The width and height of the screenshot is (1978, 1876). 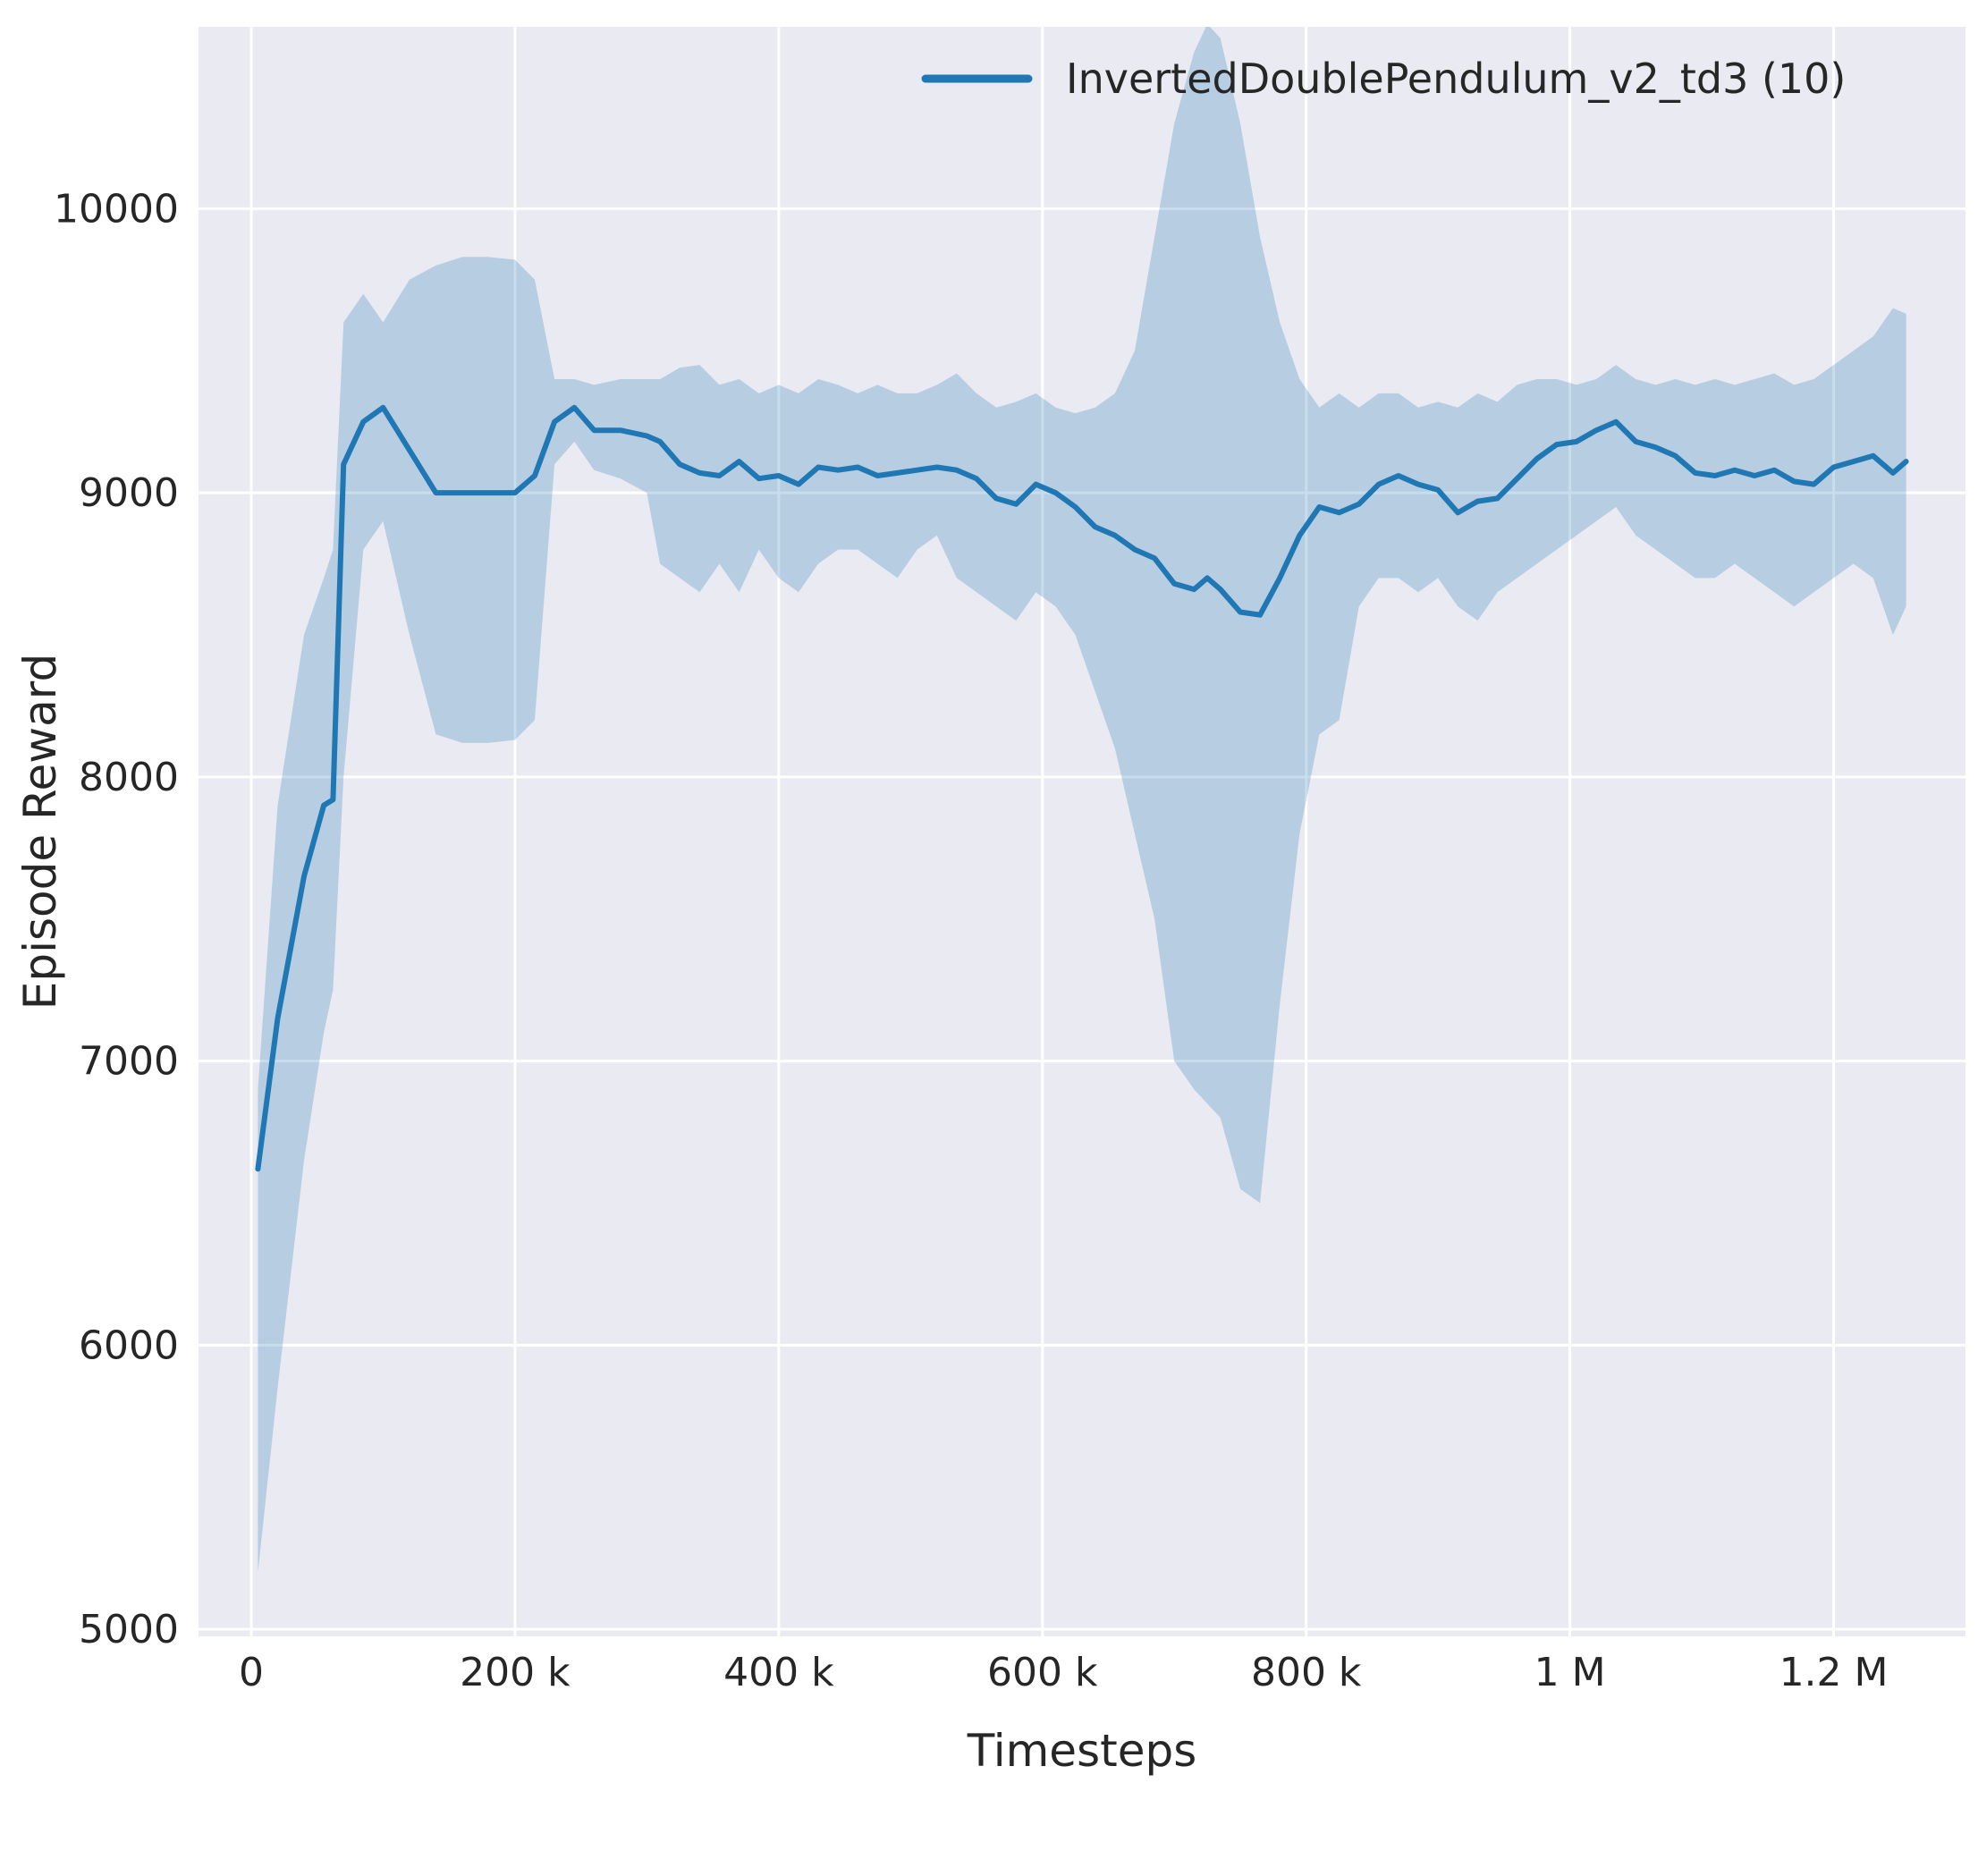 What do you see at coordinates (1082, 1751) in the screenshot?
I see `x-axis-label: Timesteps` at bounding box center [1082, 1751].